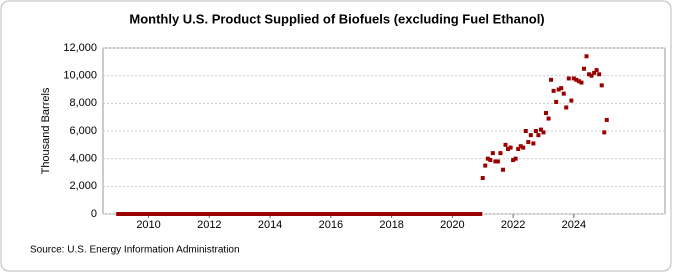 The height and width of the screenshot is (280, 675). What do you see at coordinates (270, 225) in the screenshot?
I see `x-tick-label: 2014` at bounding box center [270, 225].